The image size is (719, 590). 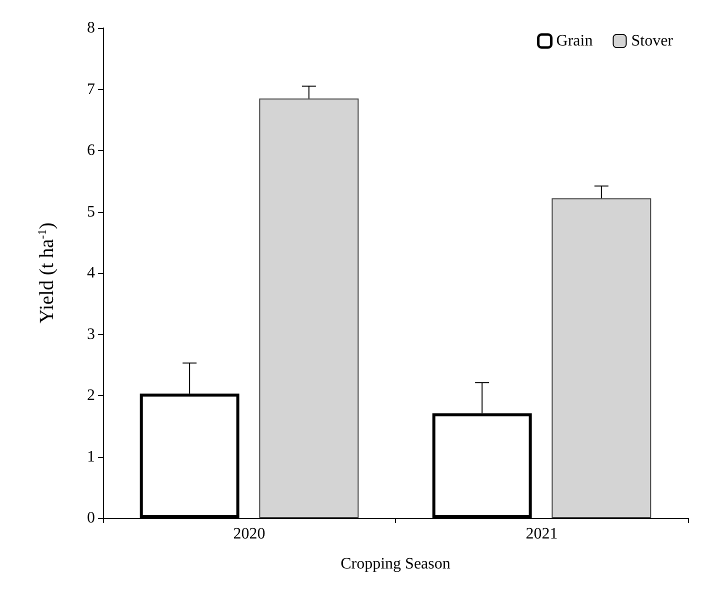 What do you see at coordinates (91, 457) in the screenshot?
I see `y-tick-label: 1` at bounding box center [91, 457].